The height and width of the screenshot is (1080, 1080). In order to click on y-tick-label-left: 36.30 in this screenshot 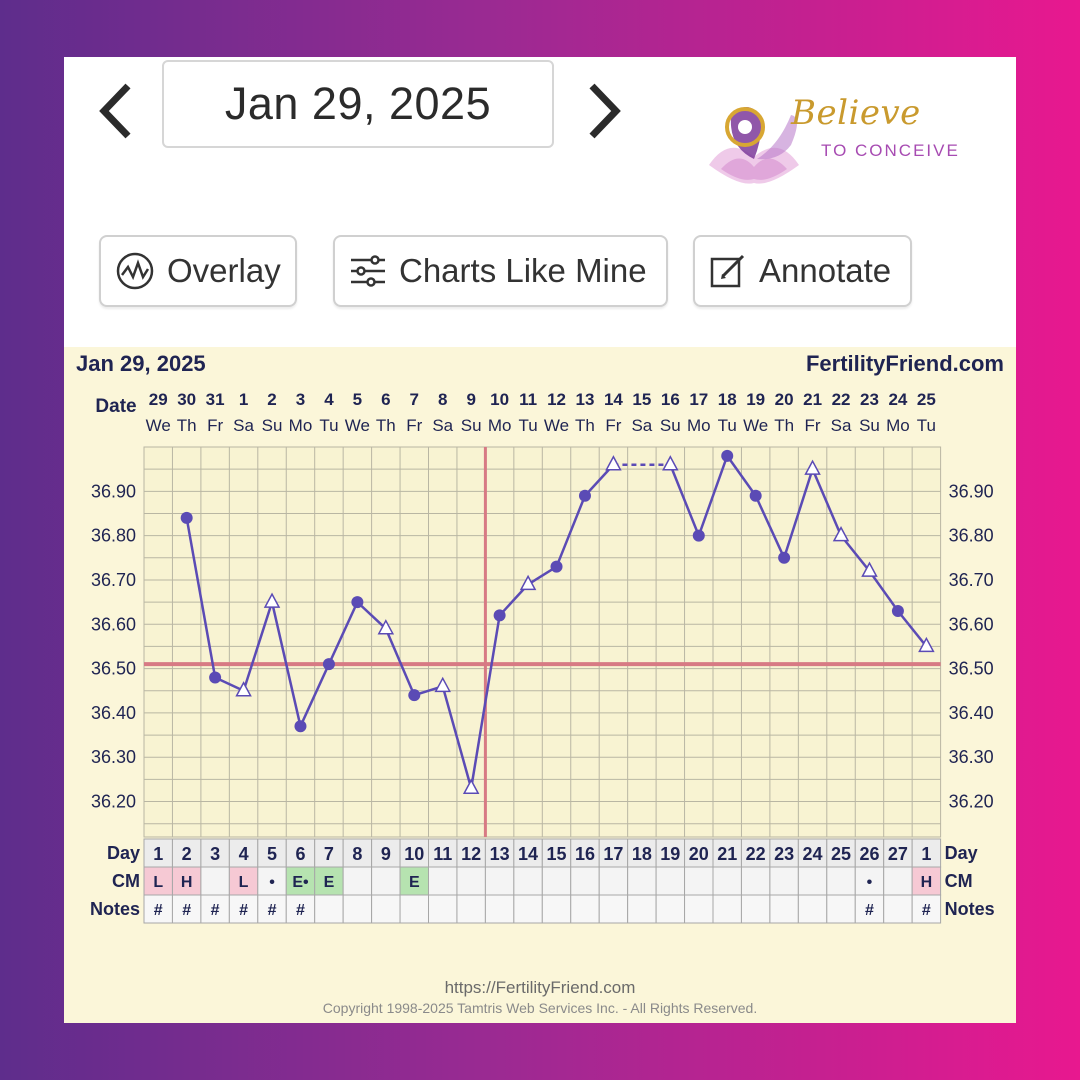, I will do `click(113, 757)`.